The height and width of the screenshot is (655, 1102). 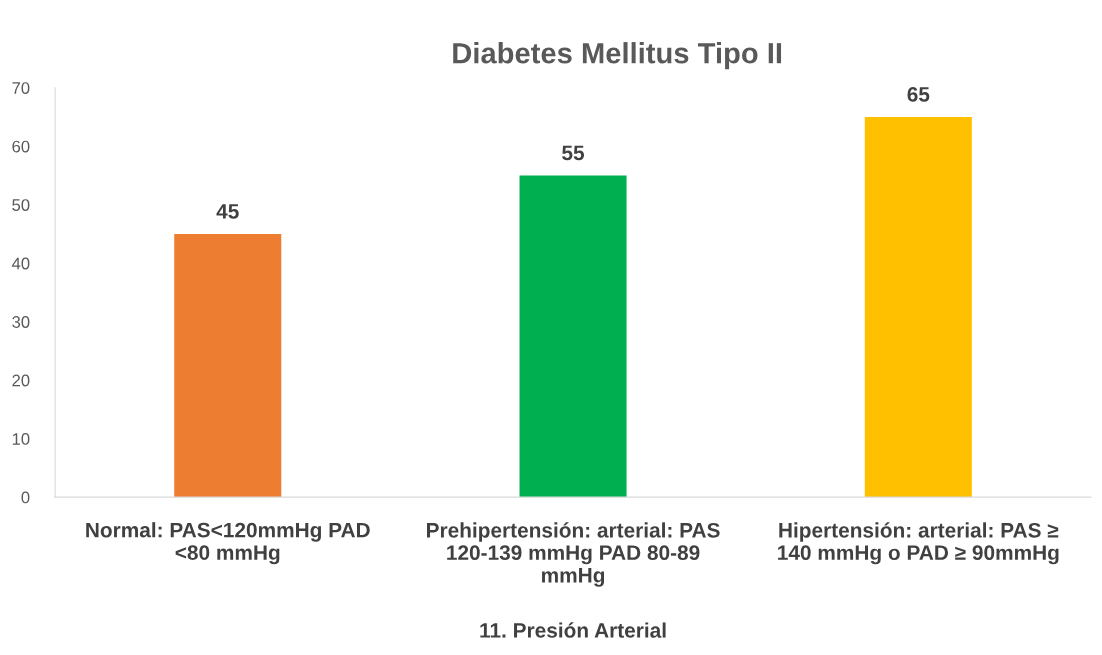 I want to click on y-tick-label: 70, so click(x=21, y=88).